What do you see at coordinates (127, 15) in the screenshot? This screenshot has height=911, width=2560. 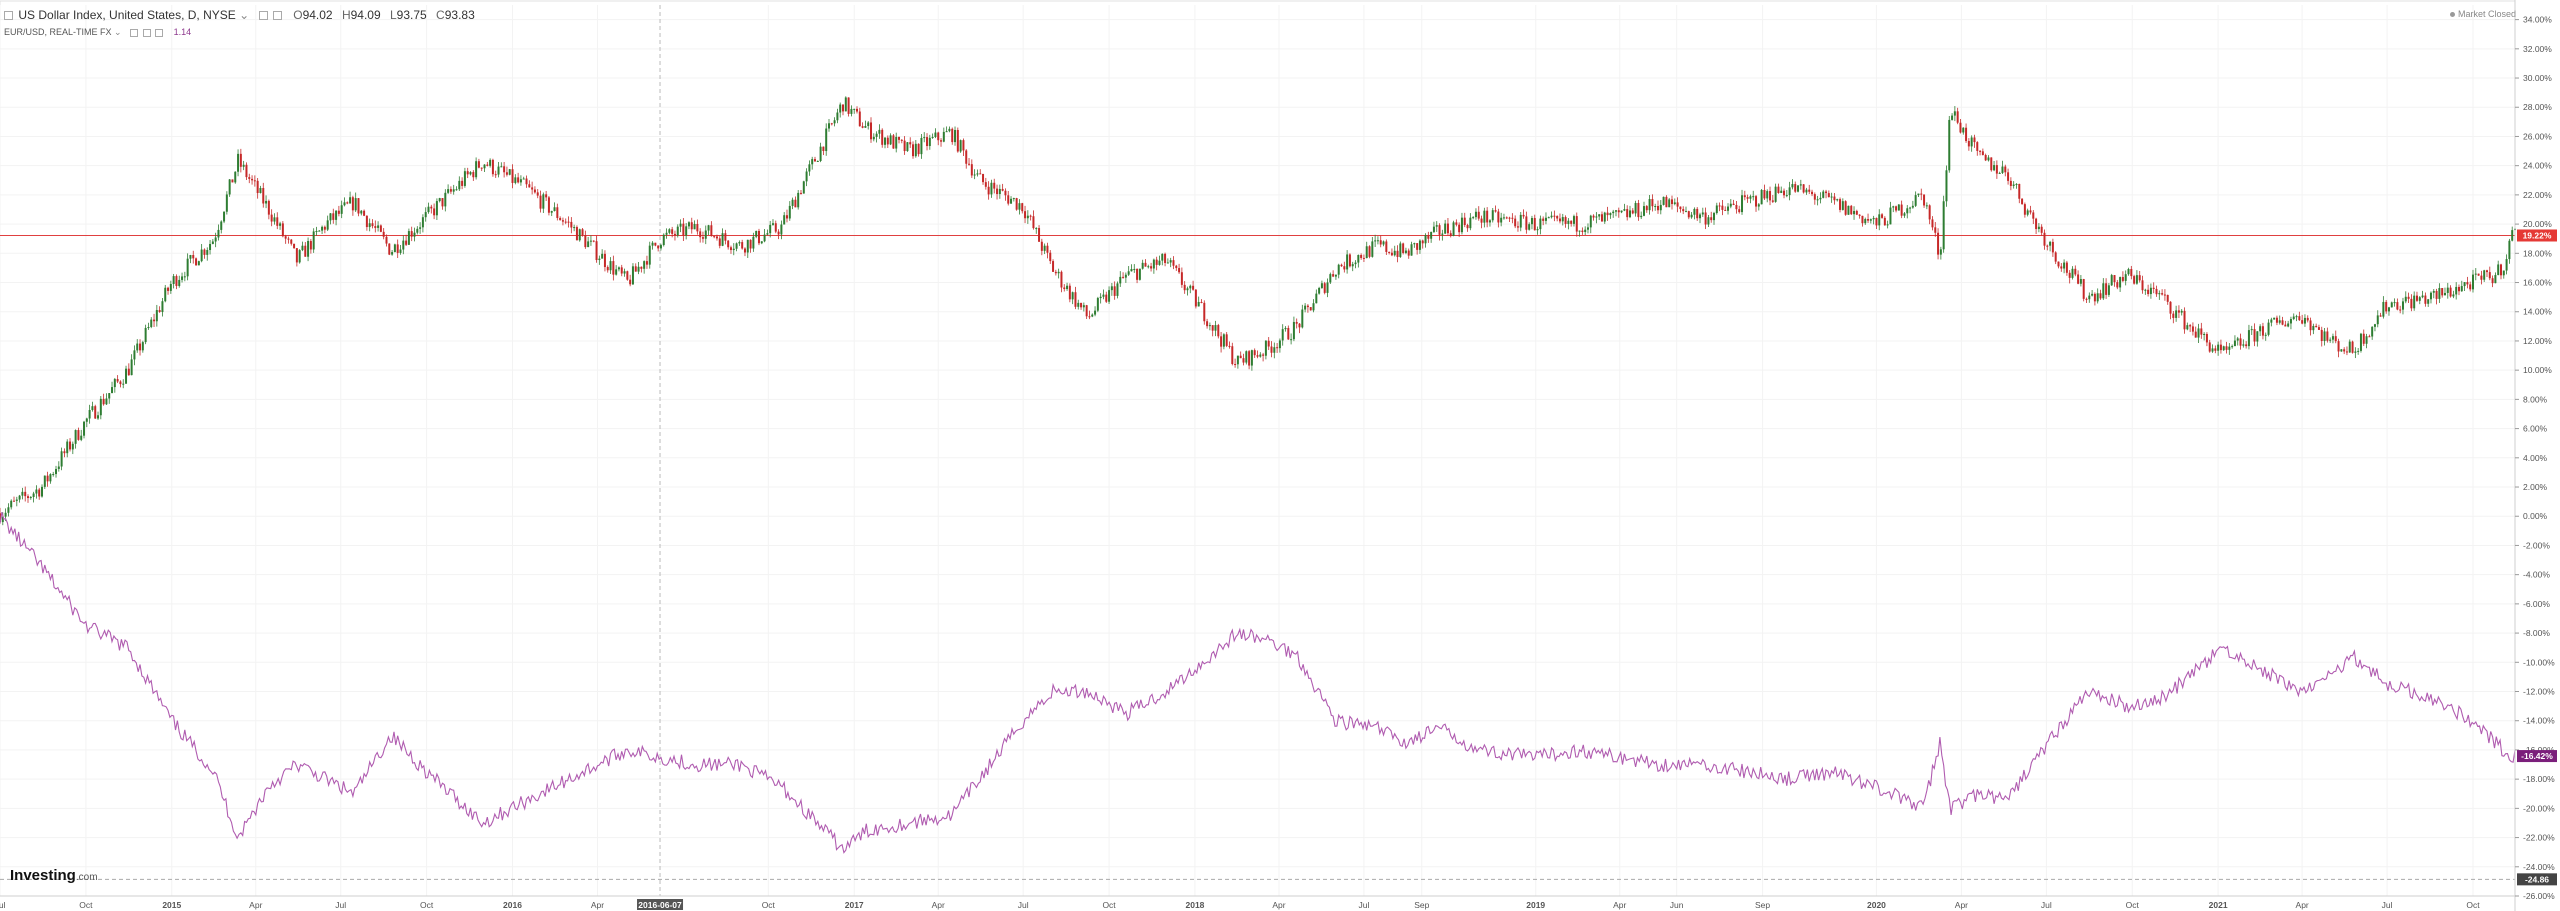 I see `symbol-title: US Dollar Index, United States, D, NYSE` at bounding box center [127, 15].